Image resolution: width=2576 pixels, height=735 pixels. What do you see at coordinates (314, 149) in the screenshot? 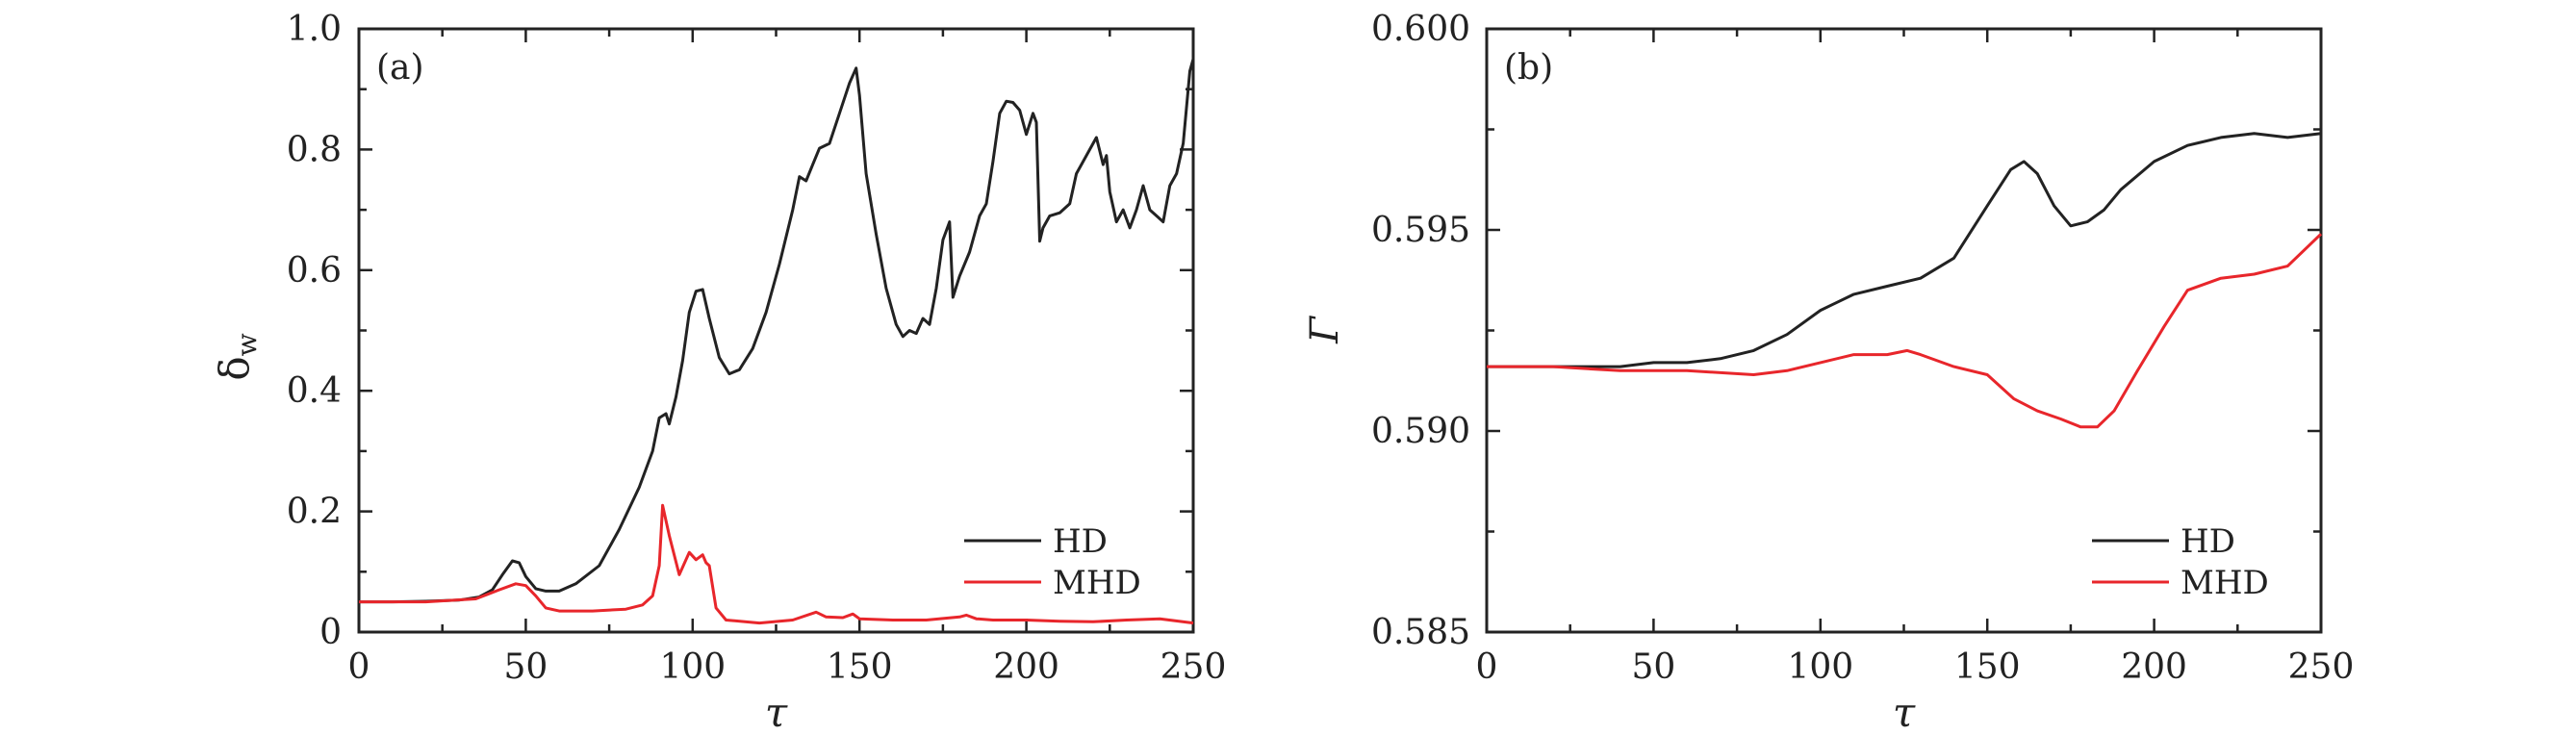
I see `y-tick-label-a: 0.8` at bounding box center [314, 149].